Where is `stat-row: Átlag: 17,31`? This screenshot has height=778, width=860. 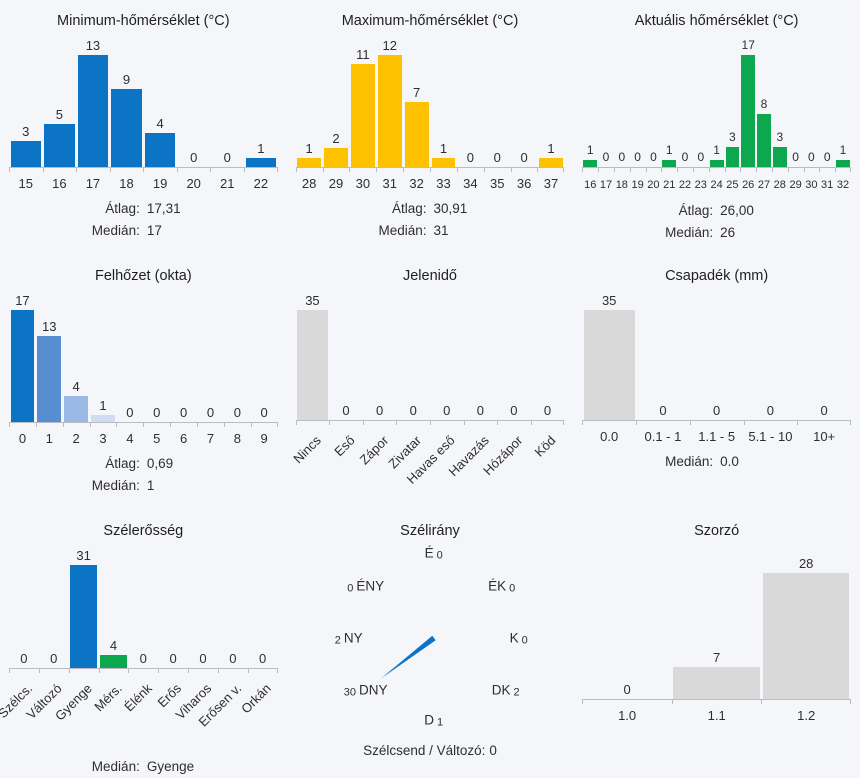 stat-row: Átlag: 17,31 is located at coordinates (143, 209).